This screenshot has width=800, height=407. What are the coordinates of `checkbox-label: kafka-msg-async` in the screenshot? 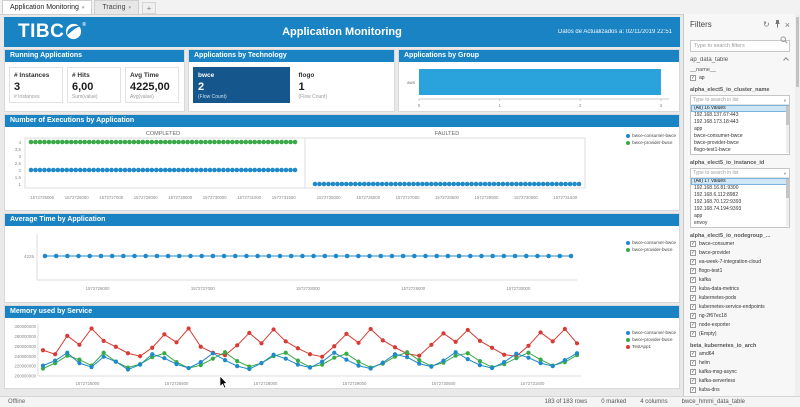 It's located at (718, 372).